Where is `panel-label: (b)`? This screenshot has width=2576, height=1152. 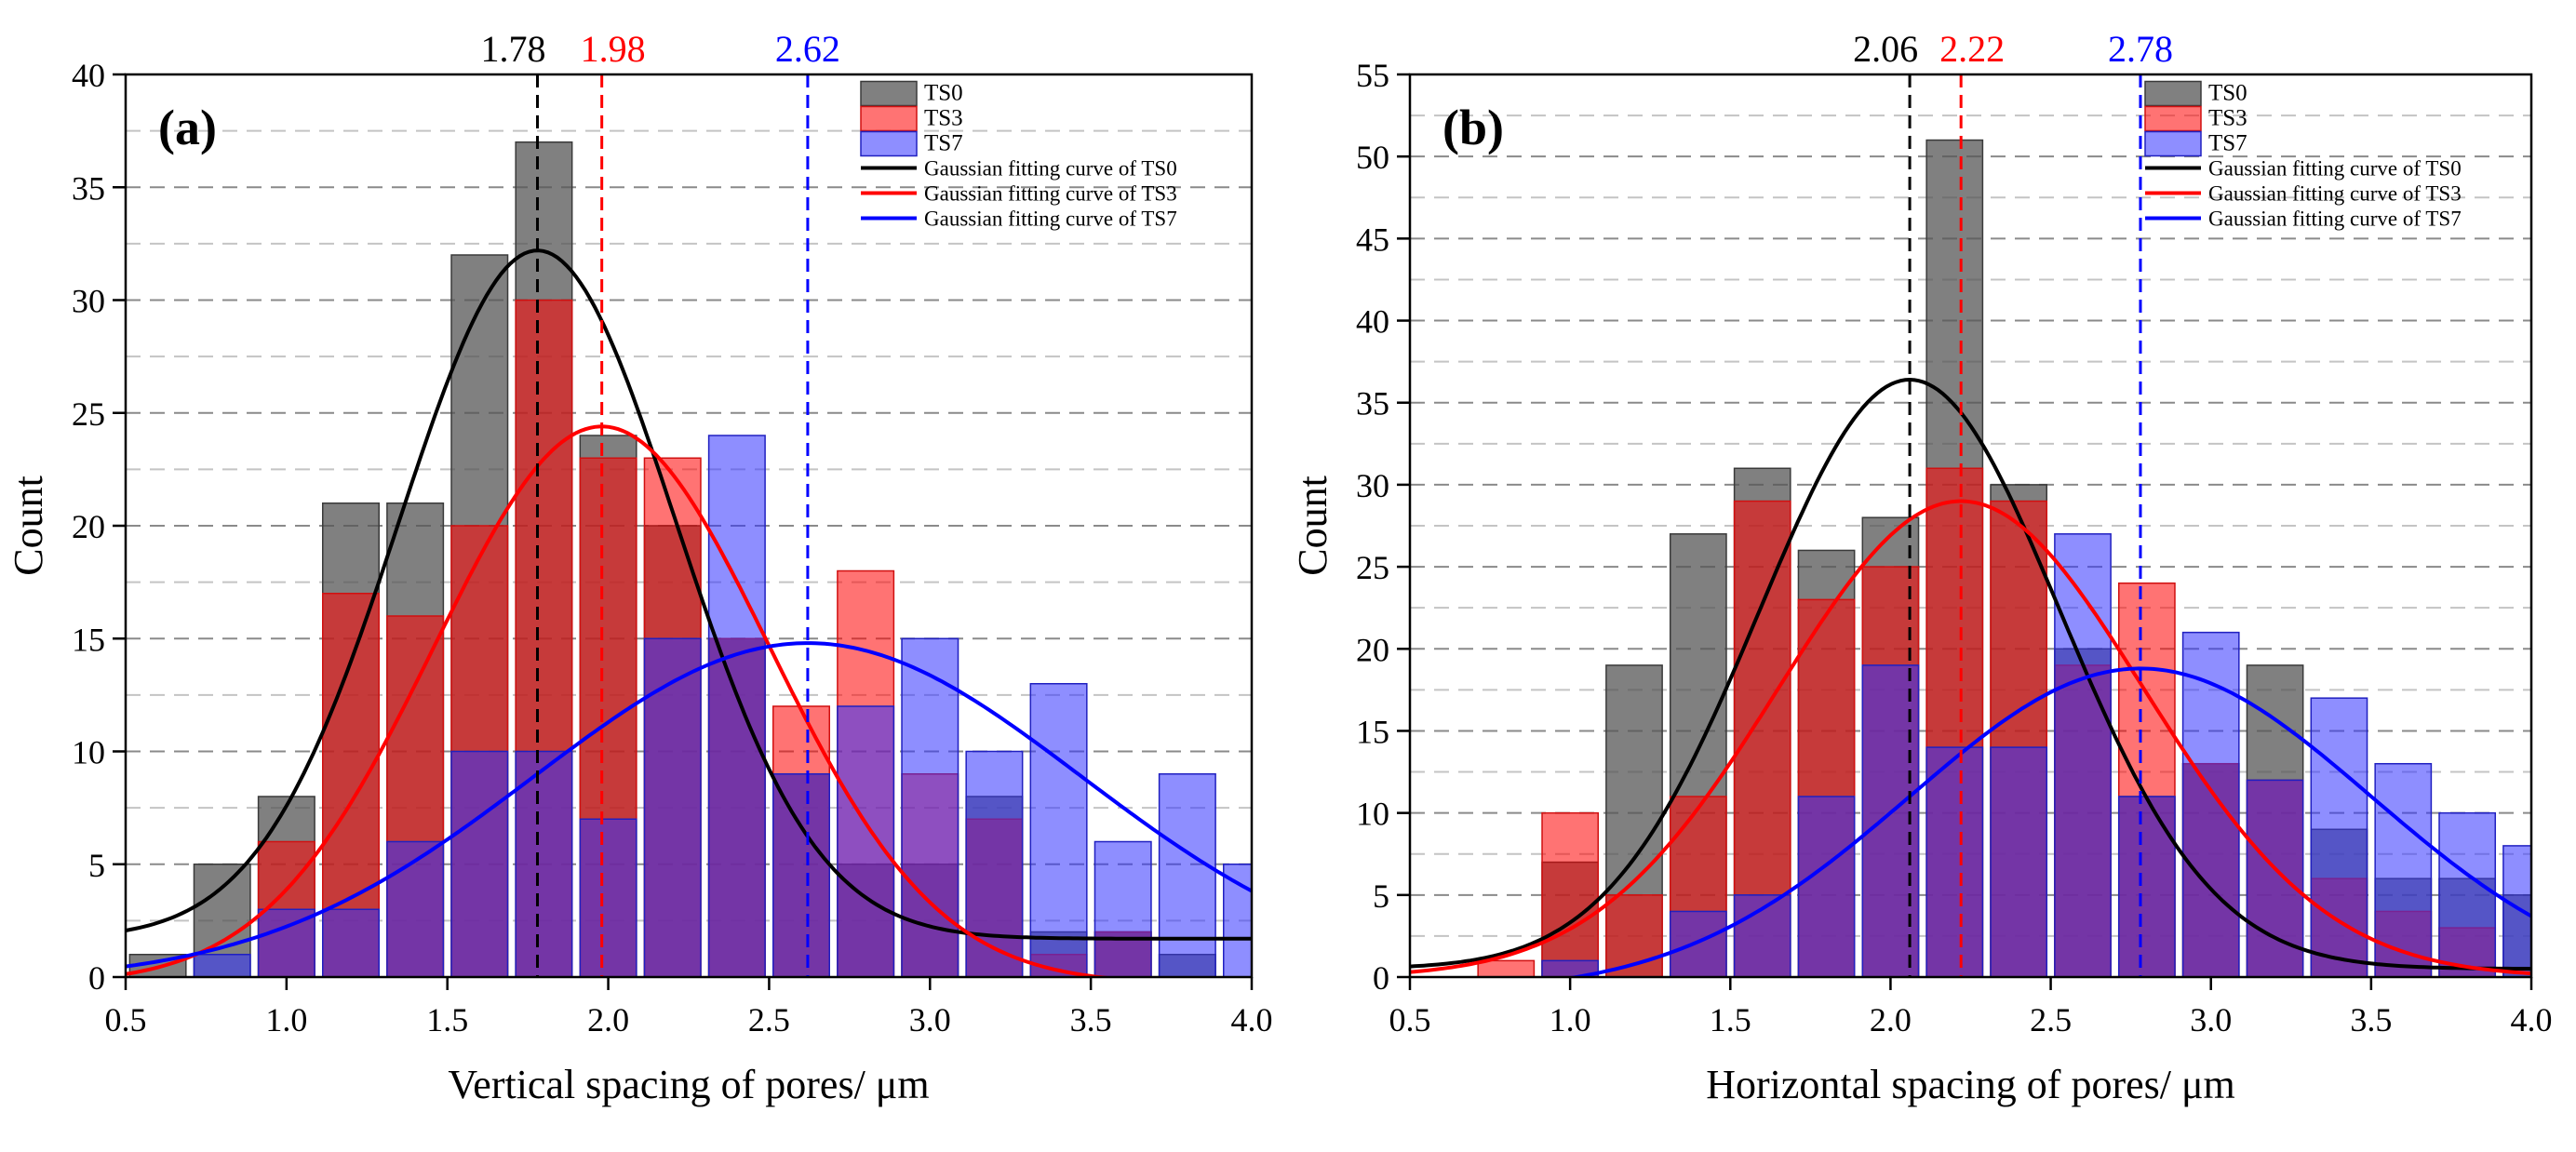
panel-label: (b) is located at coordinates (1473, 127).